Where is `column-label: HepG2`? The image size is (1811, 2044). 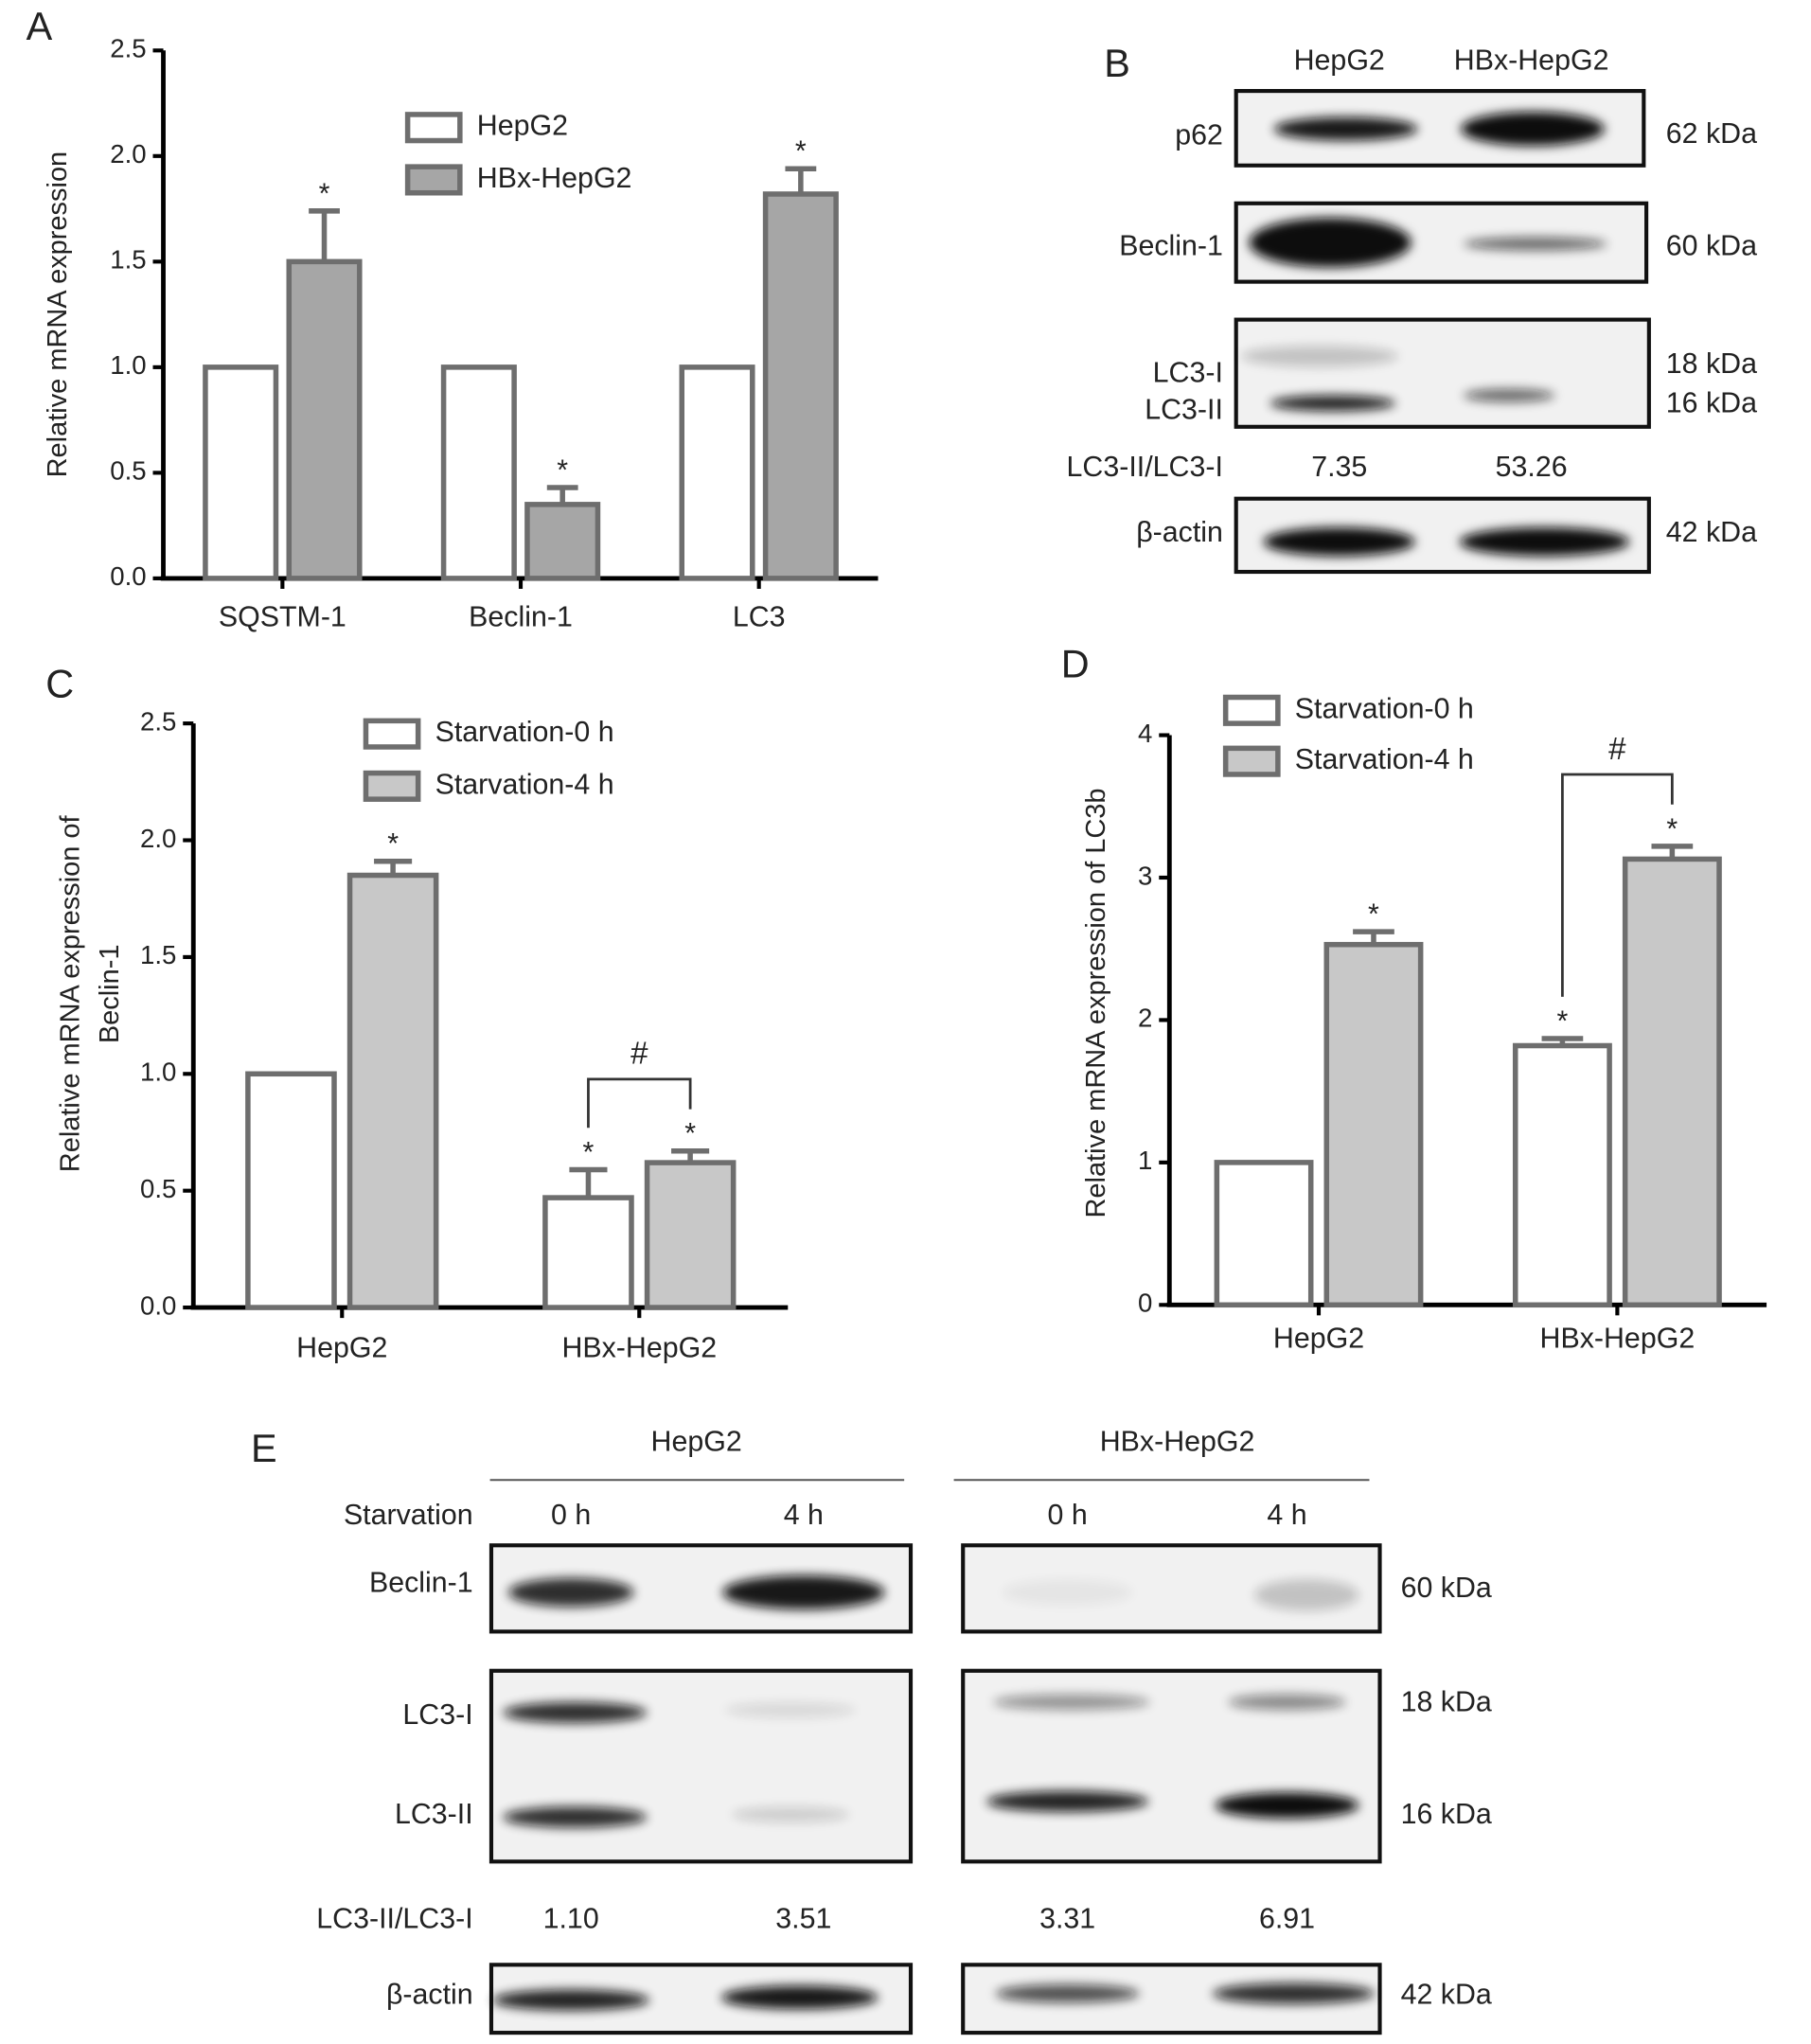 column-label: HepG2 is located at coordinates (1339, 61).